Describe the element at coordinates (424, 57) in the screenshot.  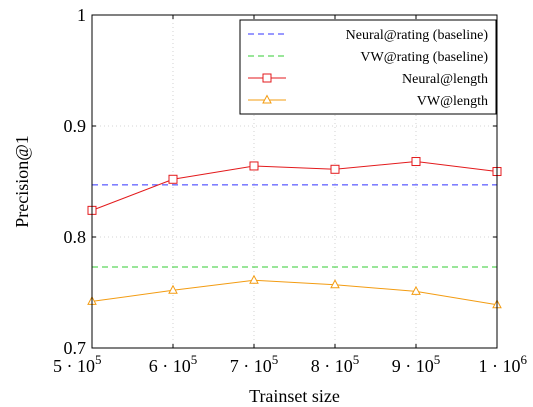
I see `legend-label: VW@rating (baseline)` at that location.